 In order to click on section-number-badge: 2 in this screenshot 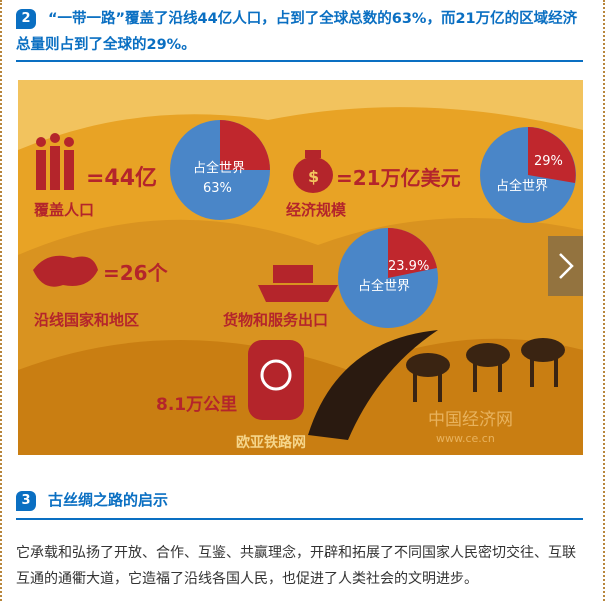, I will do `click(26, 19)`.